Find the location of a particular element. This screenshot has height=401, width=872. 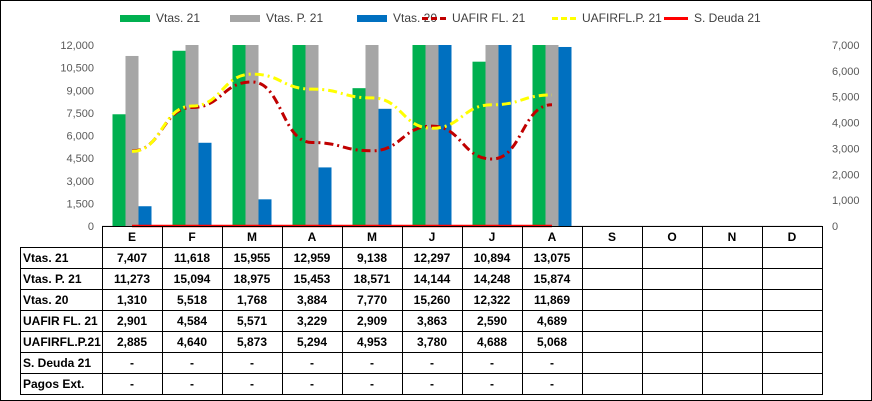

legend-item: Vtas. P. 21 is located at coordinates (276, 18).